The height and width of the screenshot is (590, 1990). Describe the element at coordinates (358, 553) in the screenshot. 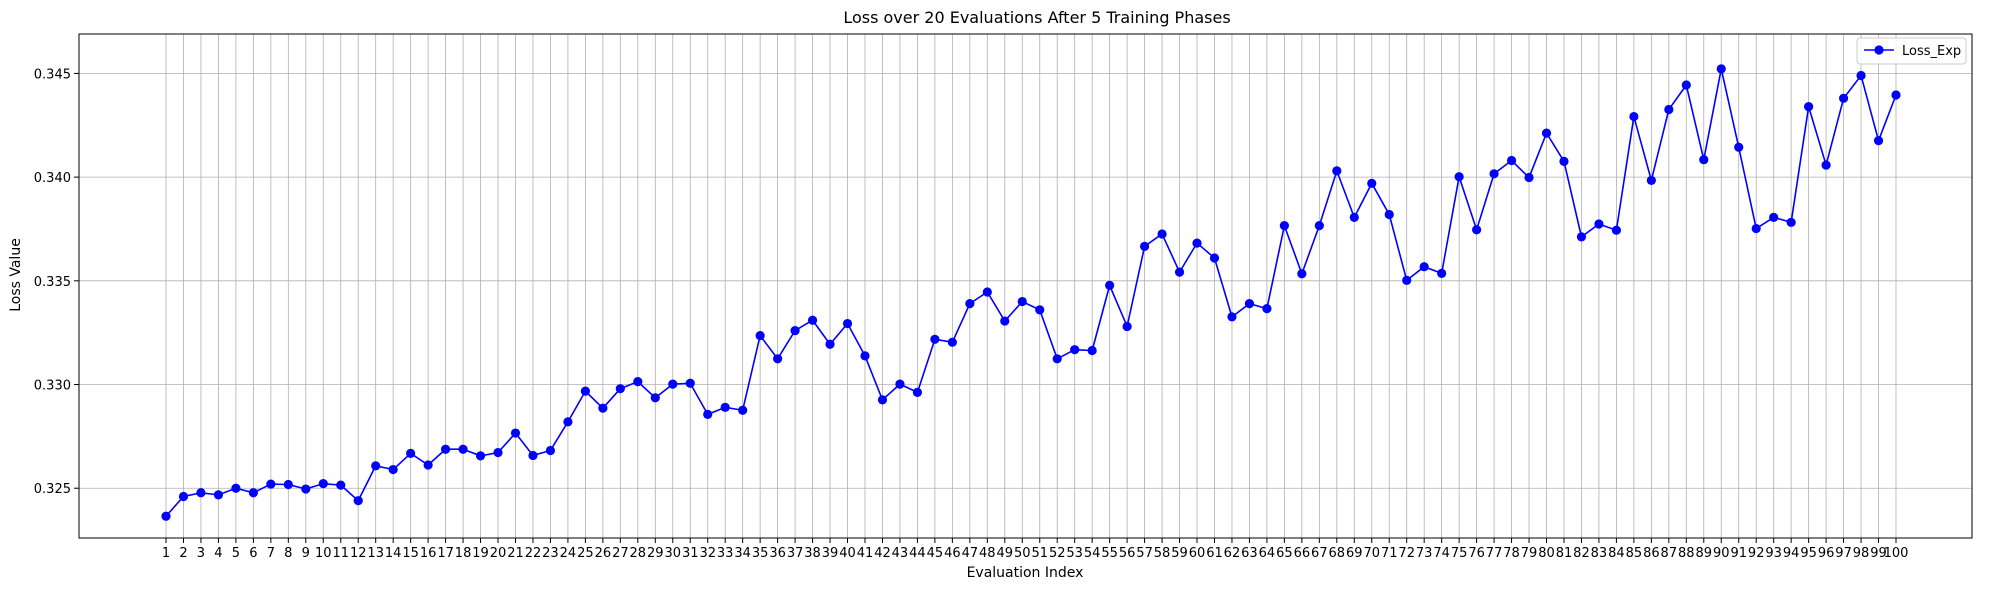

I see `x-tick-label: 12` at that location.